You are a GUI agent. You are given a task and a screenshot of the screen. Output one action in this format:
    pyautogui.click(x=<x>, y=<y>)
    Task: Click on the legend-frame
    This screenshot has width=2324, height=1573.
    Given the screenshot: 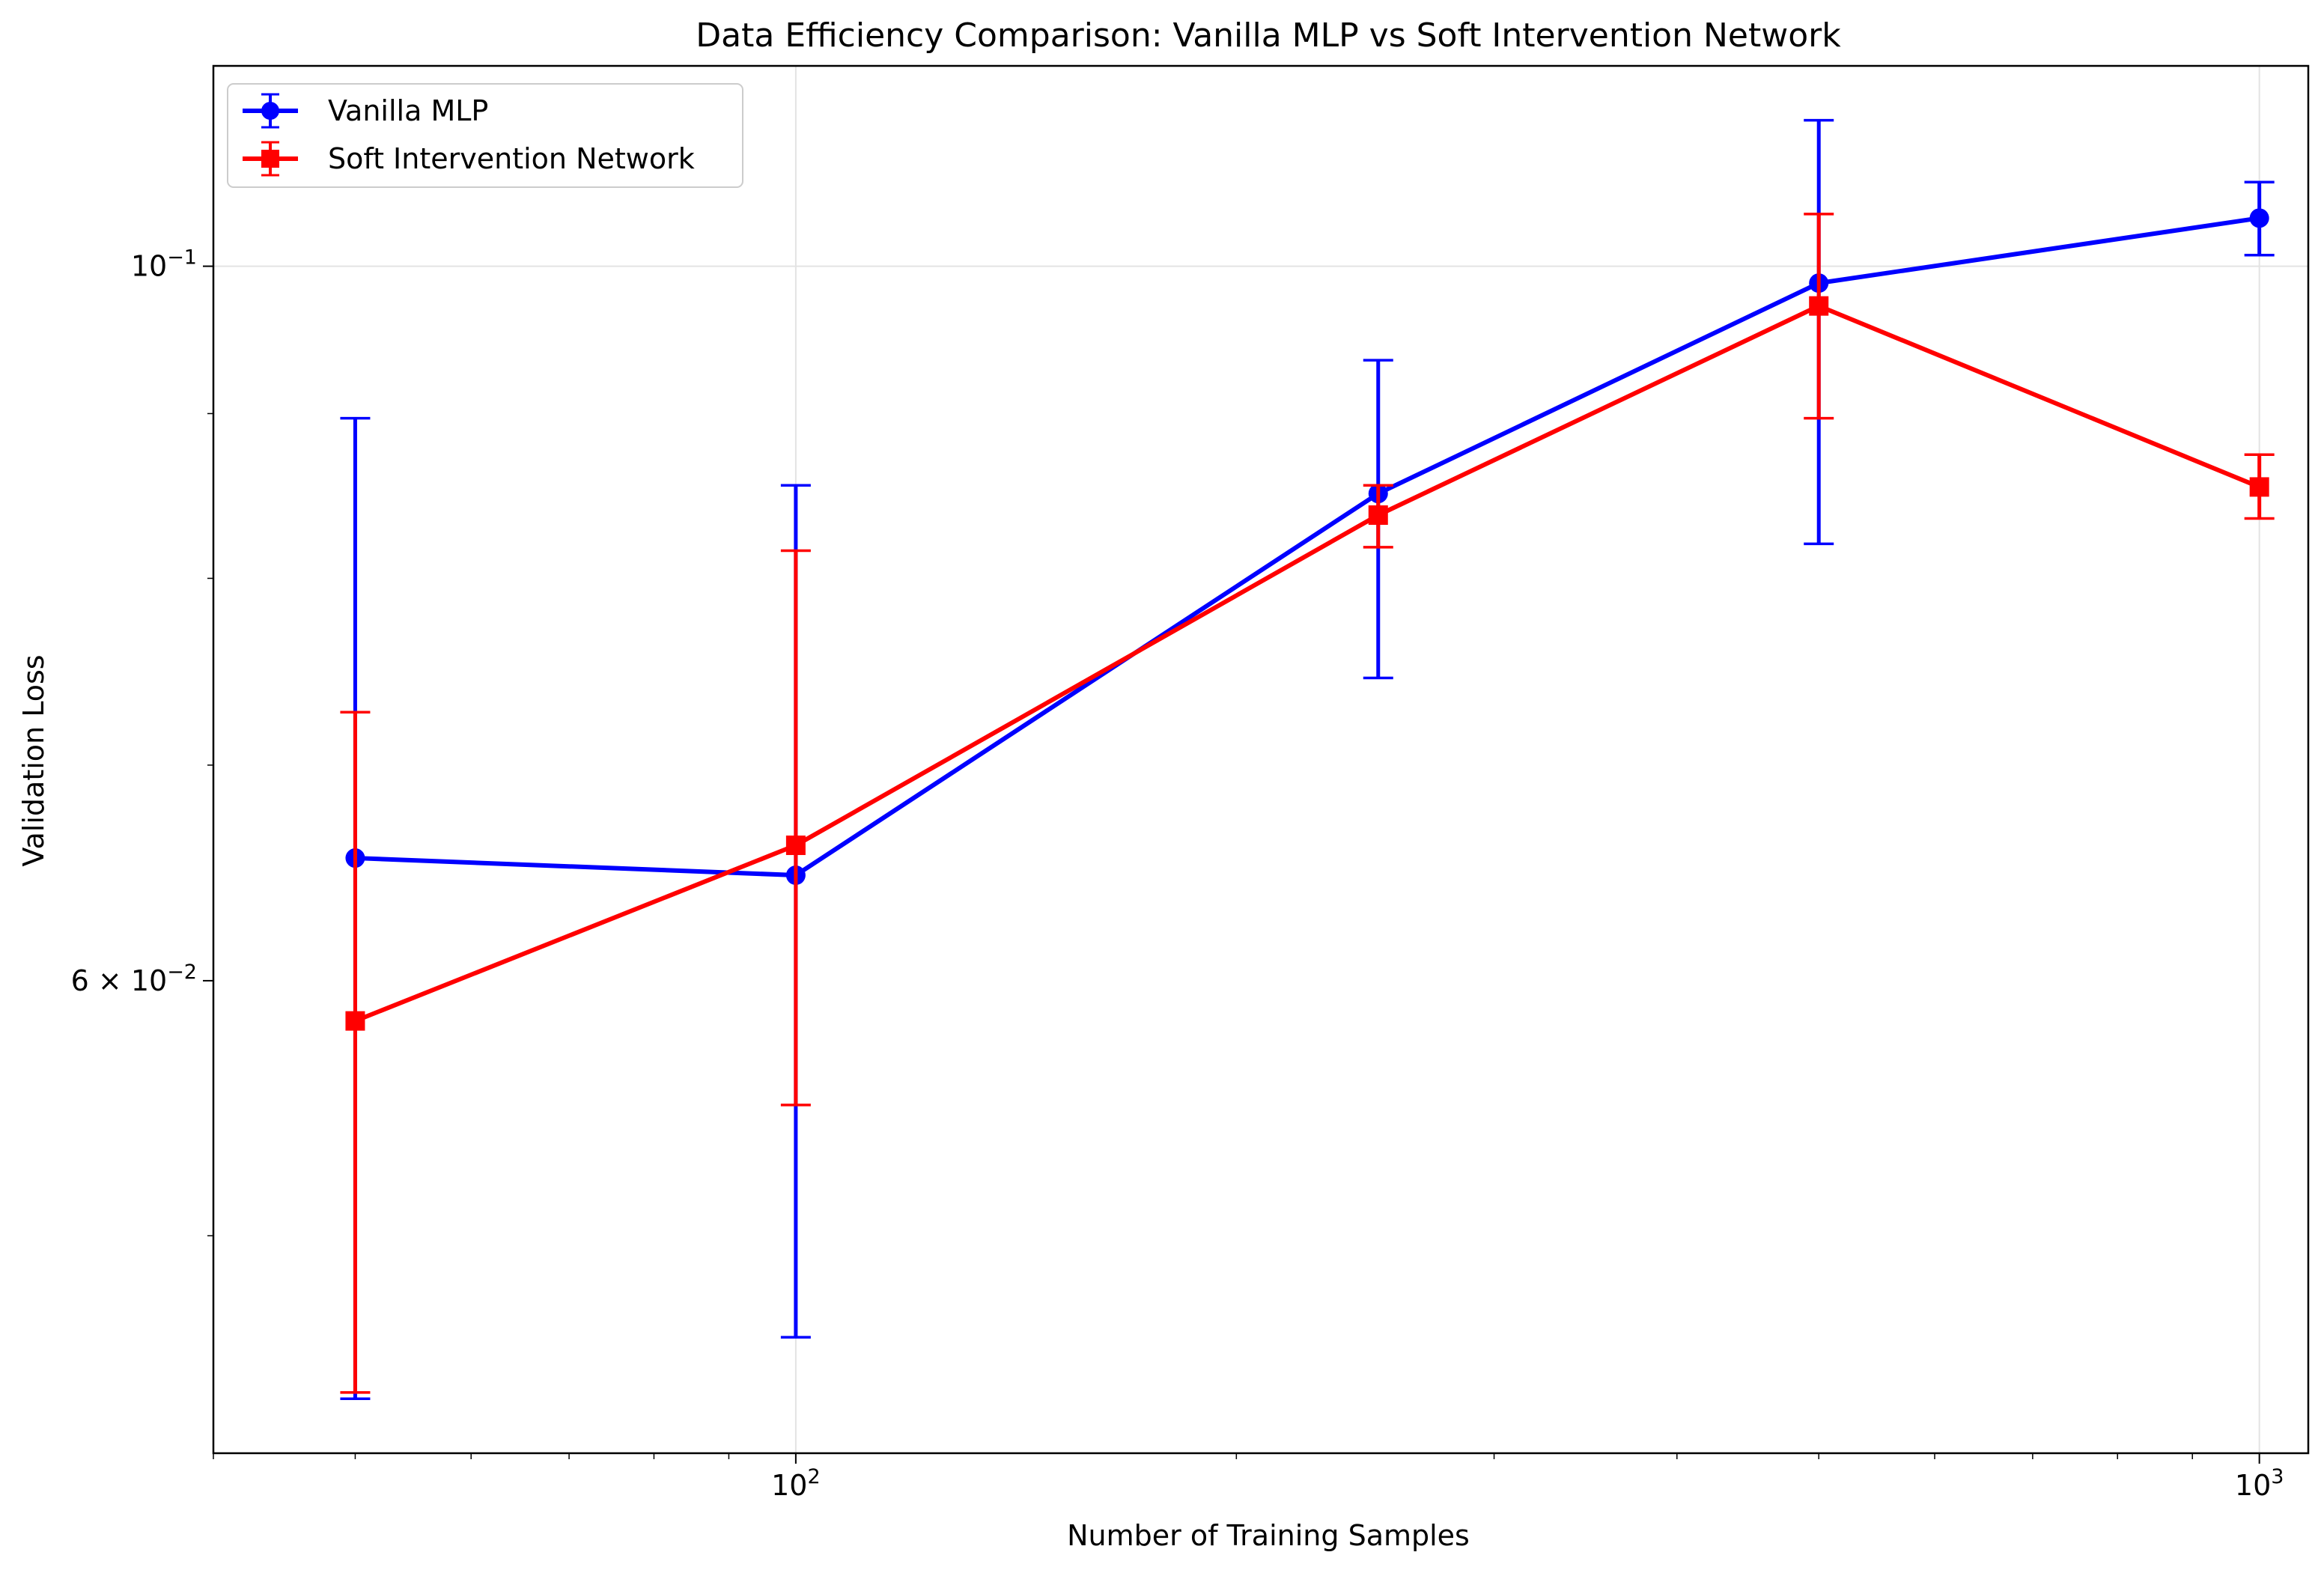 What is the action you would take?
    pyautogui.click(x=485, y=135)
    